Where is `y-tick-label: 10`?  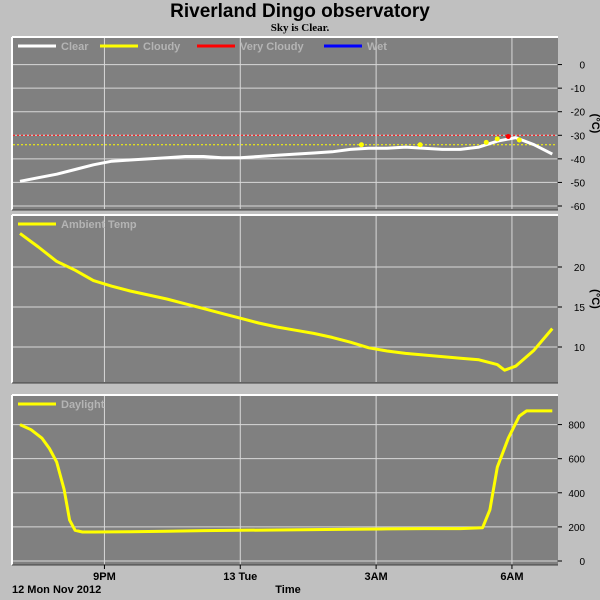 y-tick-label: 10 is located at coordinates (580, 348).